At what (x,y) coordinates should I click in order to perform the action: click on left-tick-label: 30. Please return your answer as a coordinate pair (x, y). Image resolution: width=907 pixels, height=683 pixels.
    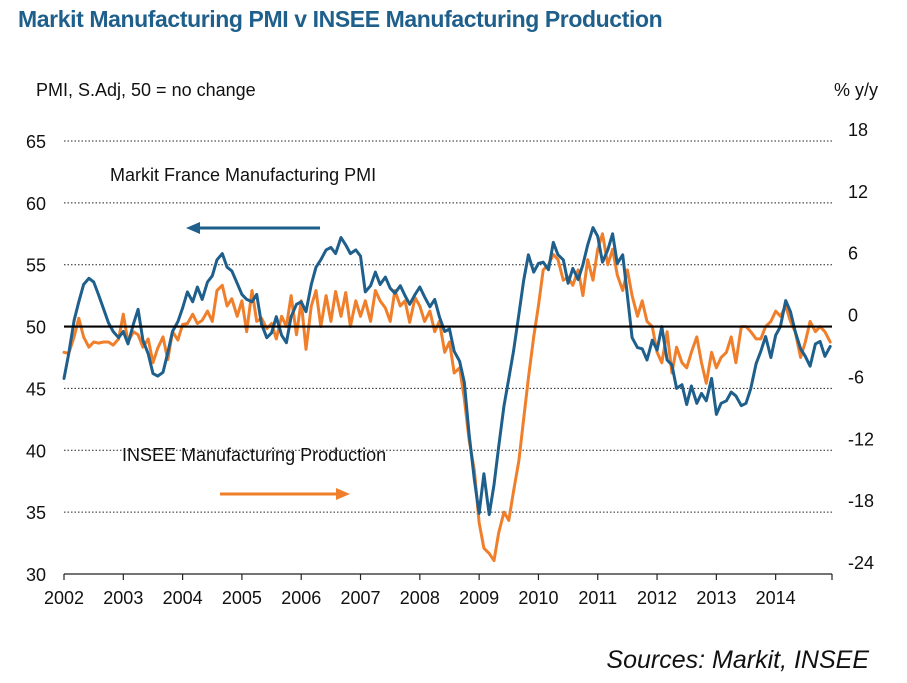
    Looking at the image, I should click on (36, 575).